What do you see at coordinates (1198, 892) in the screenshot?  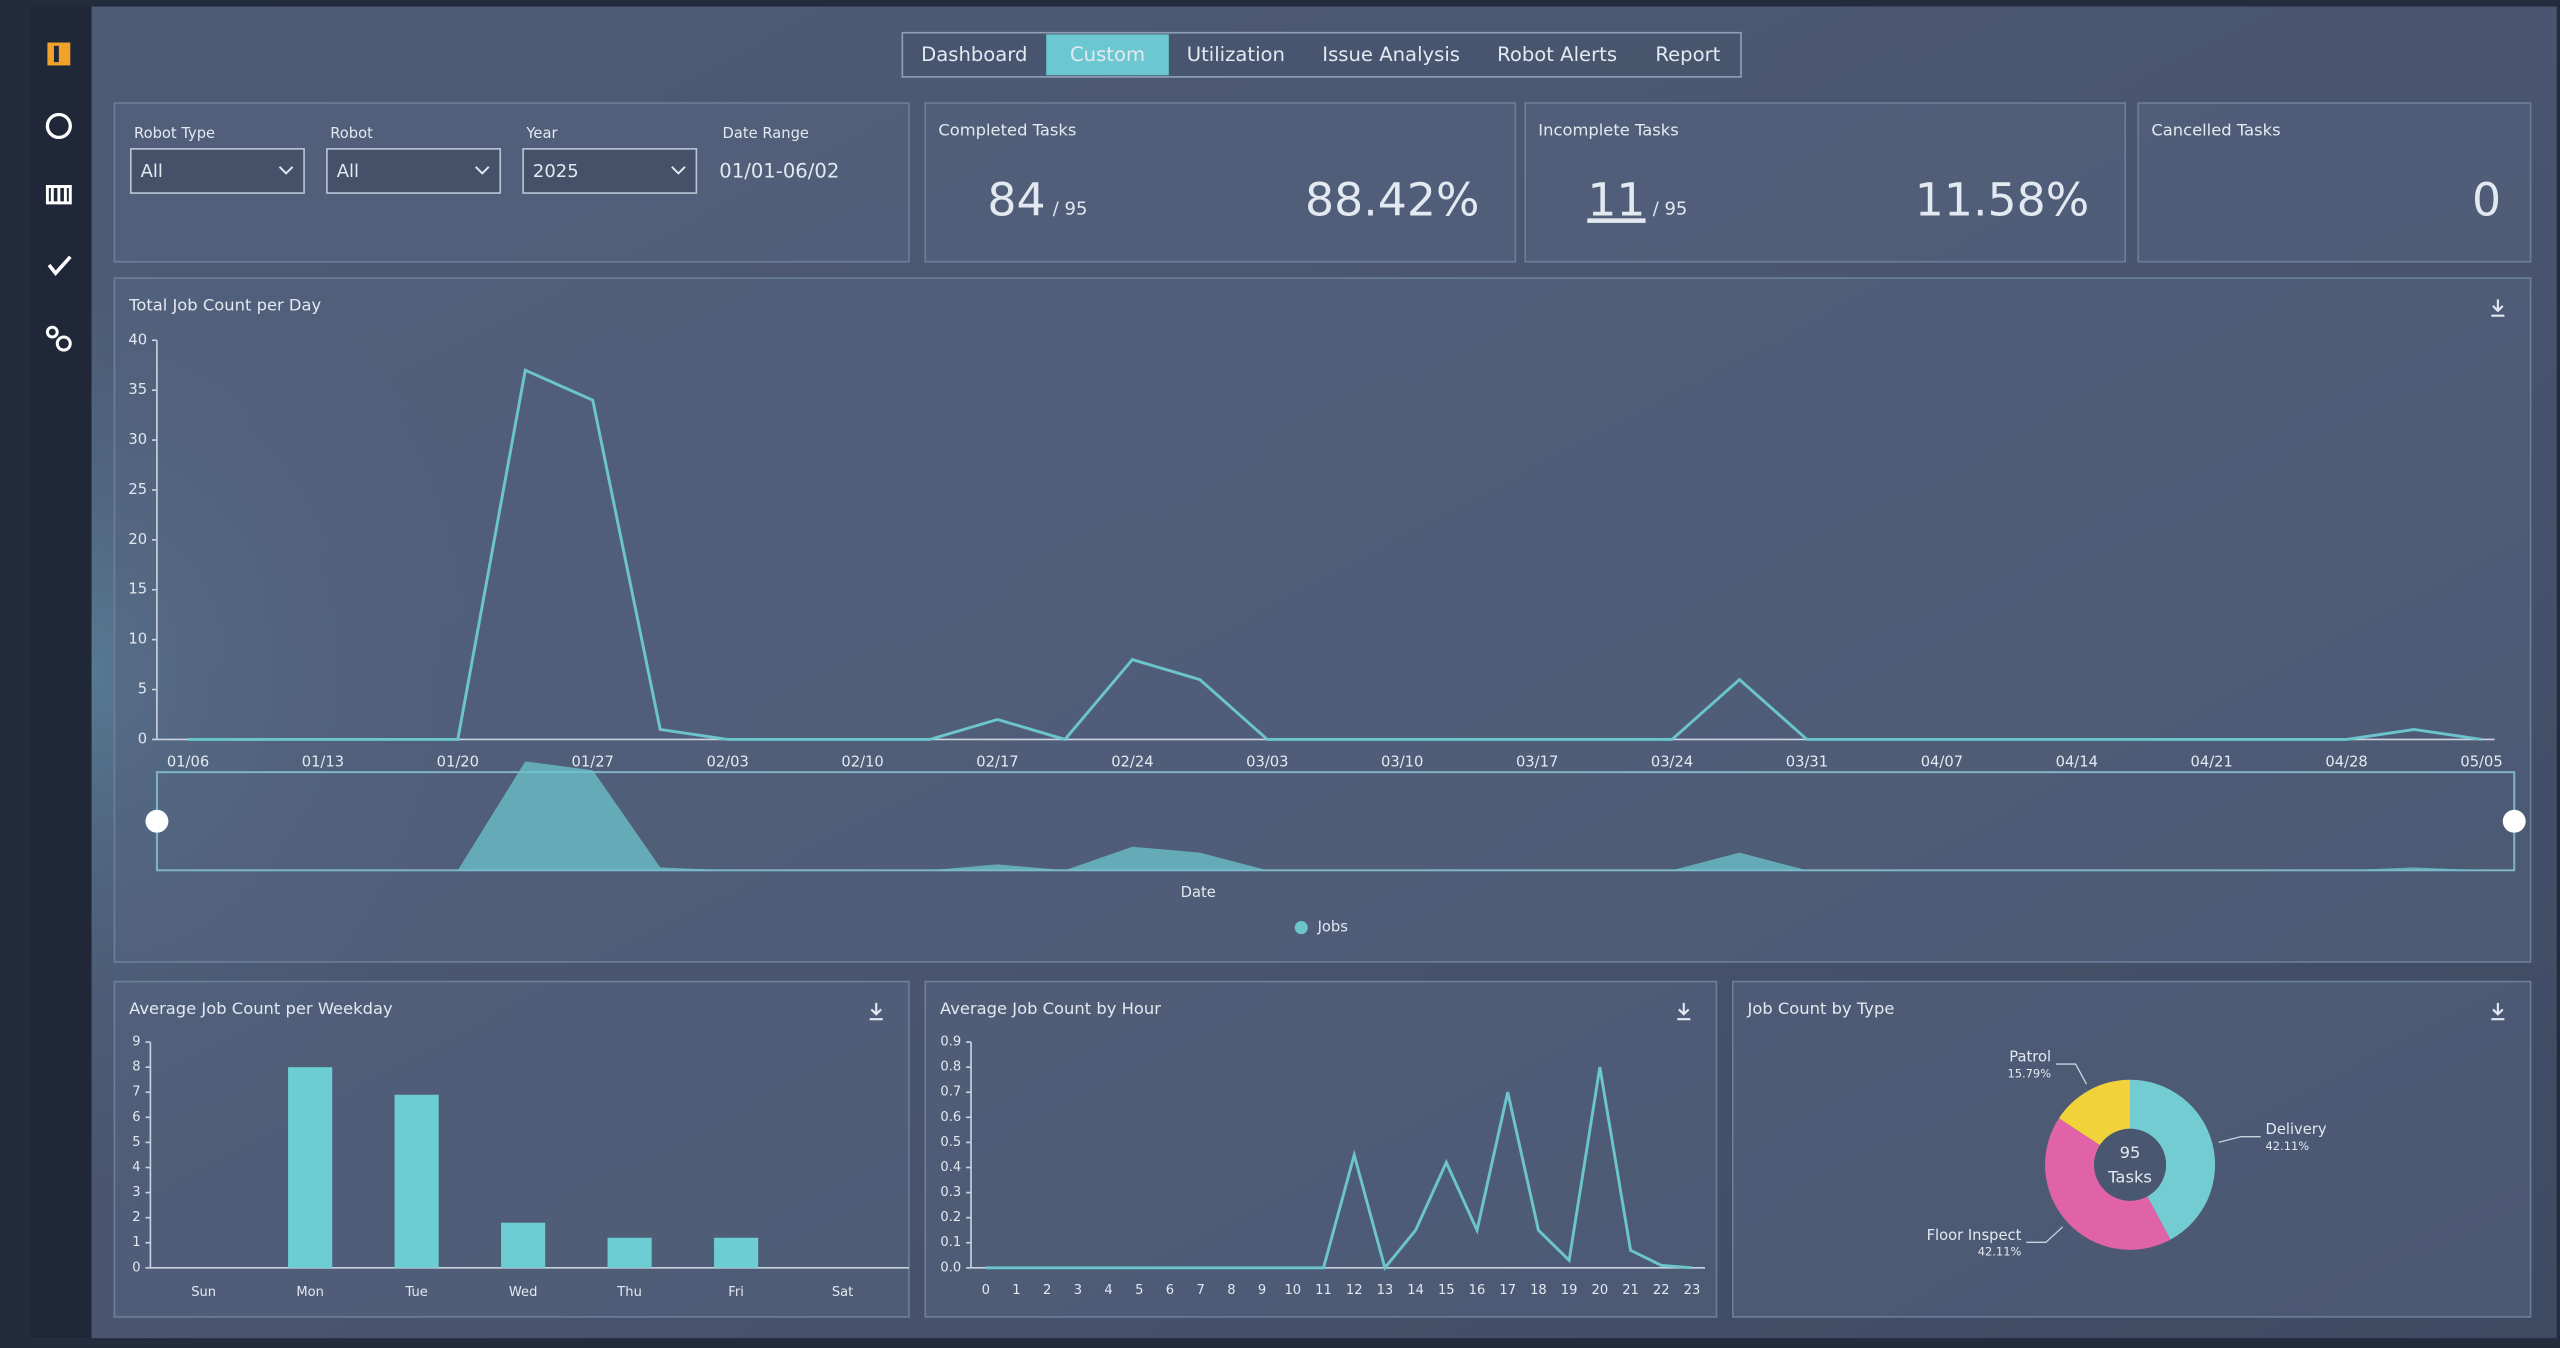 I see `x-axis-title: Date` at bounding box center [1198, 892].